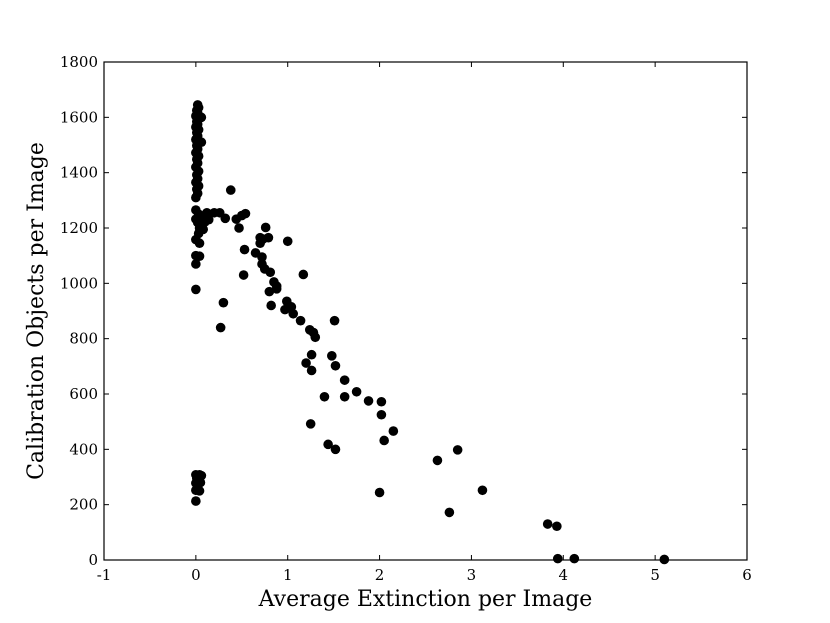  Describe the element at coordinates (288, 575) in the screenshot. I see `x-tick-label: 1` at that location.